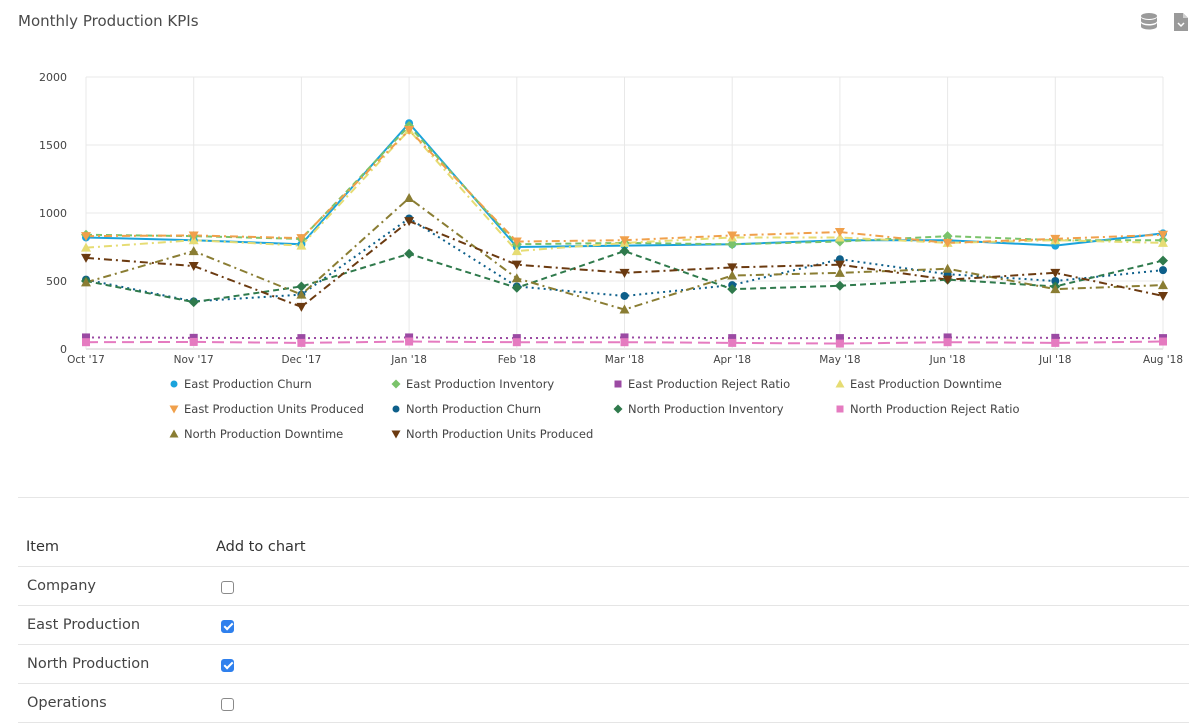 The image size is (1203, 723). What do you see at coordinates (603, 586) in the screenshot?
I see `table-row: Company` at bounding box center [603, 586].